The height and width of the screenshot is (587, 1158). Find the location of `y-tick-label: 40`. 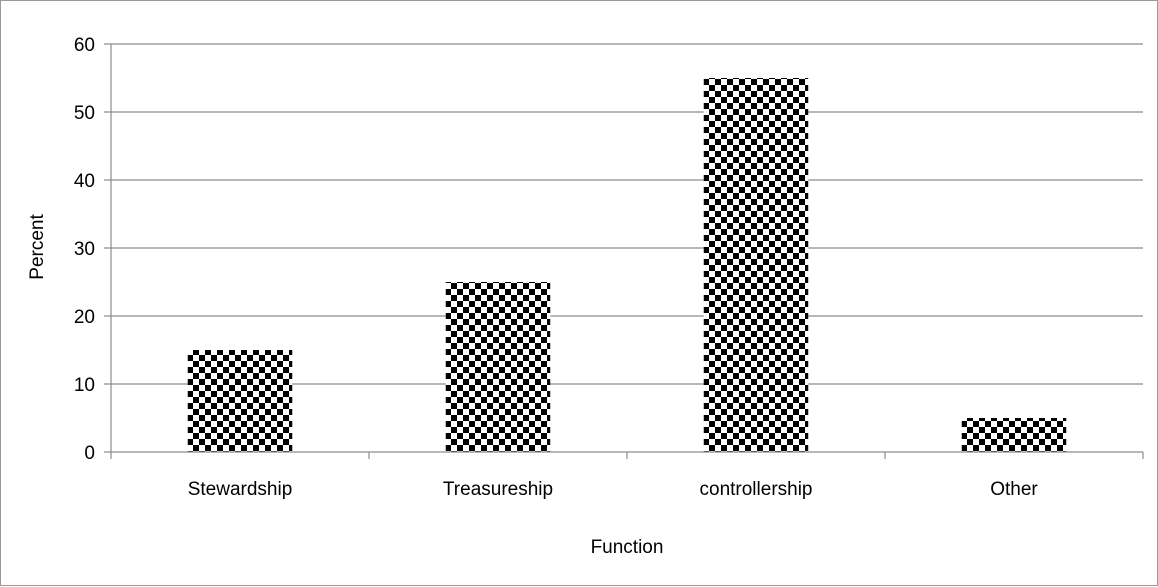

y-tick-label: 40 is located at coordinates (84, 181).